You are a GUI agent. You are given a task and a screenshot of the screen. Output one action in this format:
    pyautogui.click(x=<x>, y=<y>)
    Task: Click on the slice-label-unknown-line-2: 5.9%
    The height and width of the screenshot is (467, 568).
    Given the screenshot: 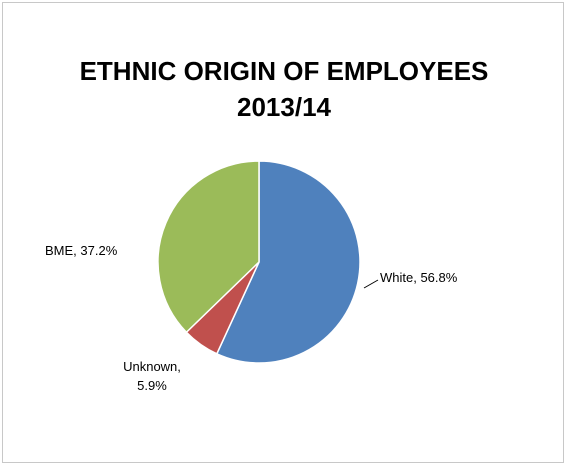 What is the action you would take?
    pyautogui.click(x=152, y=385)
    